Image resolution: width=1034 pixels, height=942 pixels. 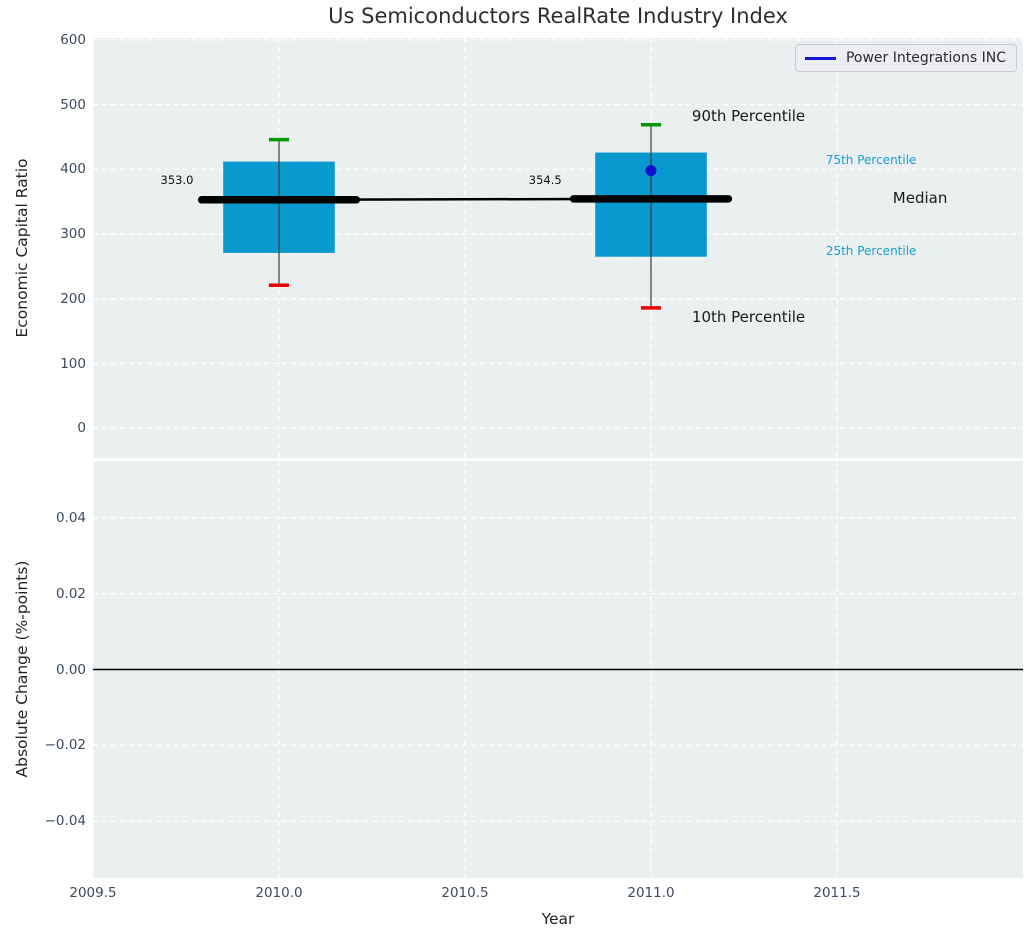 I want to click on annotation-90th-percentile: 90th Percentile, so click(x=748, y=115).